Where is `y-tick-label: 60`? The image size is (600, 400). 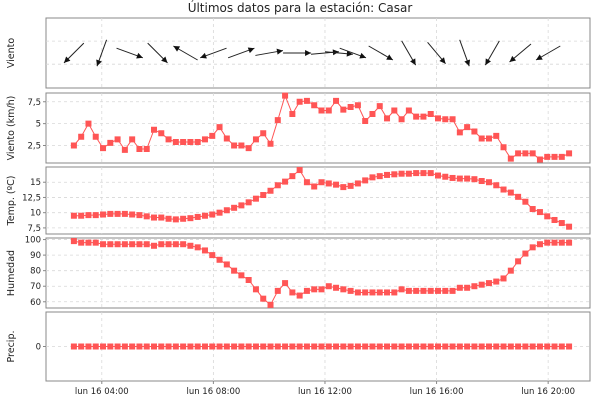
y-tick-label: 60 is located at coordinates (35, 303).